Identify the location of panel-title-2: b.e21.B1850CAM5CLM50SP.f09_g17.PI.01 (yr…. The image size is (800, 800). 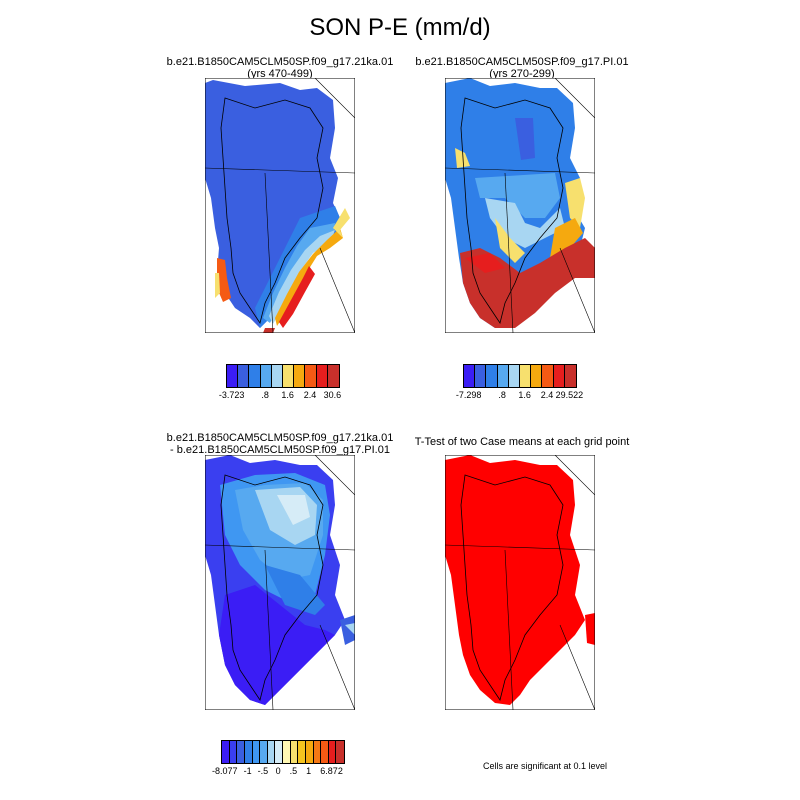
(522, 68).